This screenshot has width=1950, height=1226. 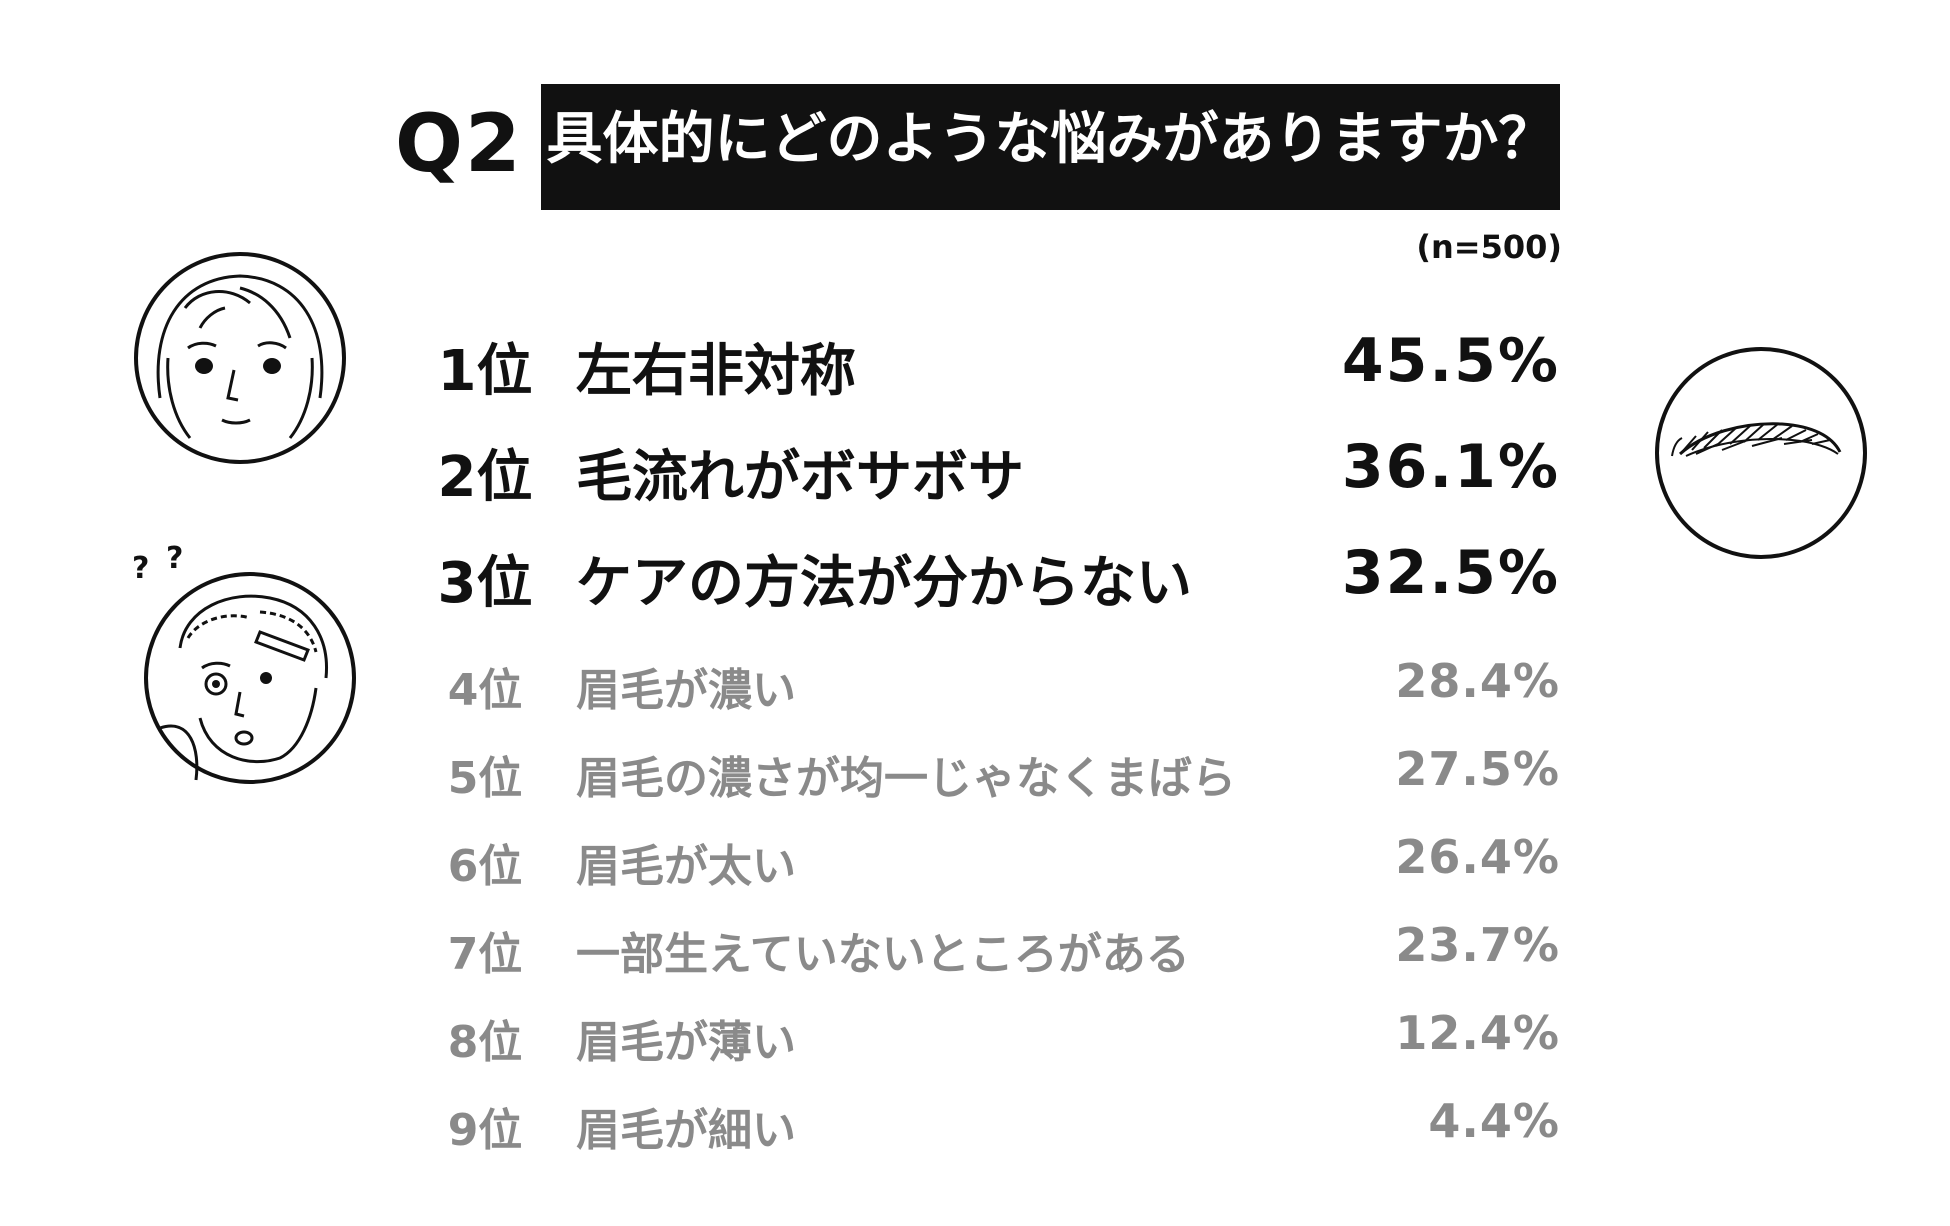 I want to click on value-label: 23.7%, so click(x=1477, y=945).